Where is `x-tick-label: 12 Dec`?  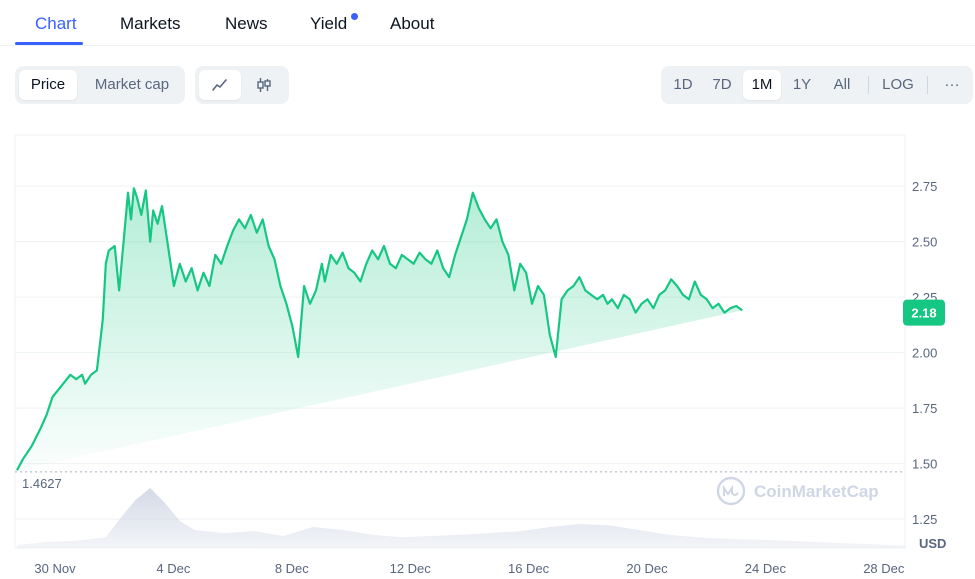 x-tick-label: 12 Dec is located at coordinates (411, 568).